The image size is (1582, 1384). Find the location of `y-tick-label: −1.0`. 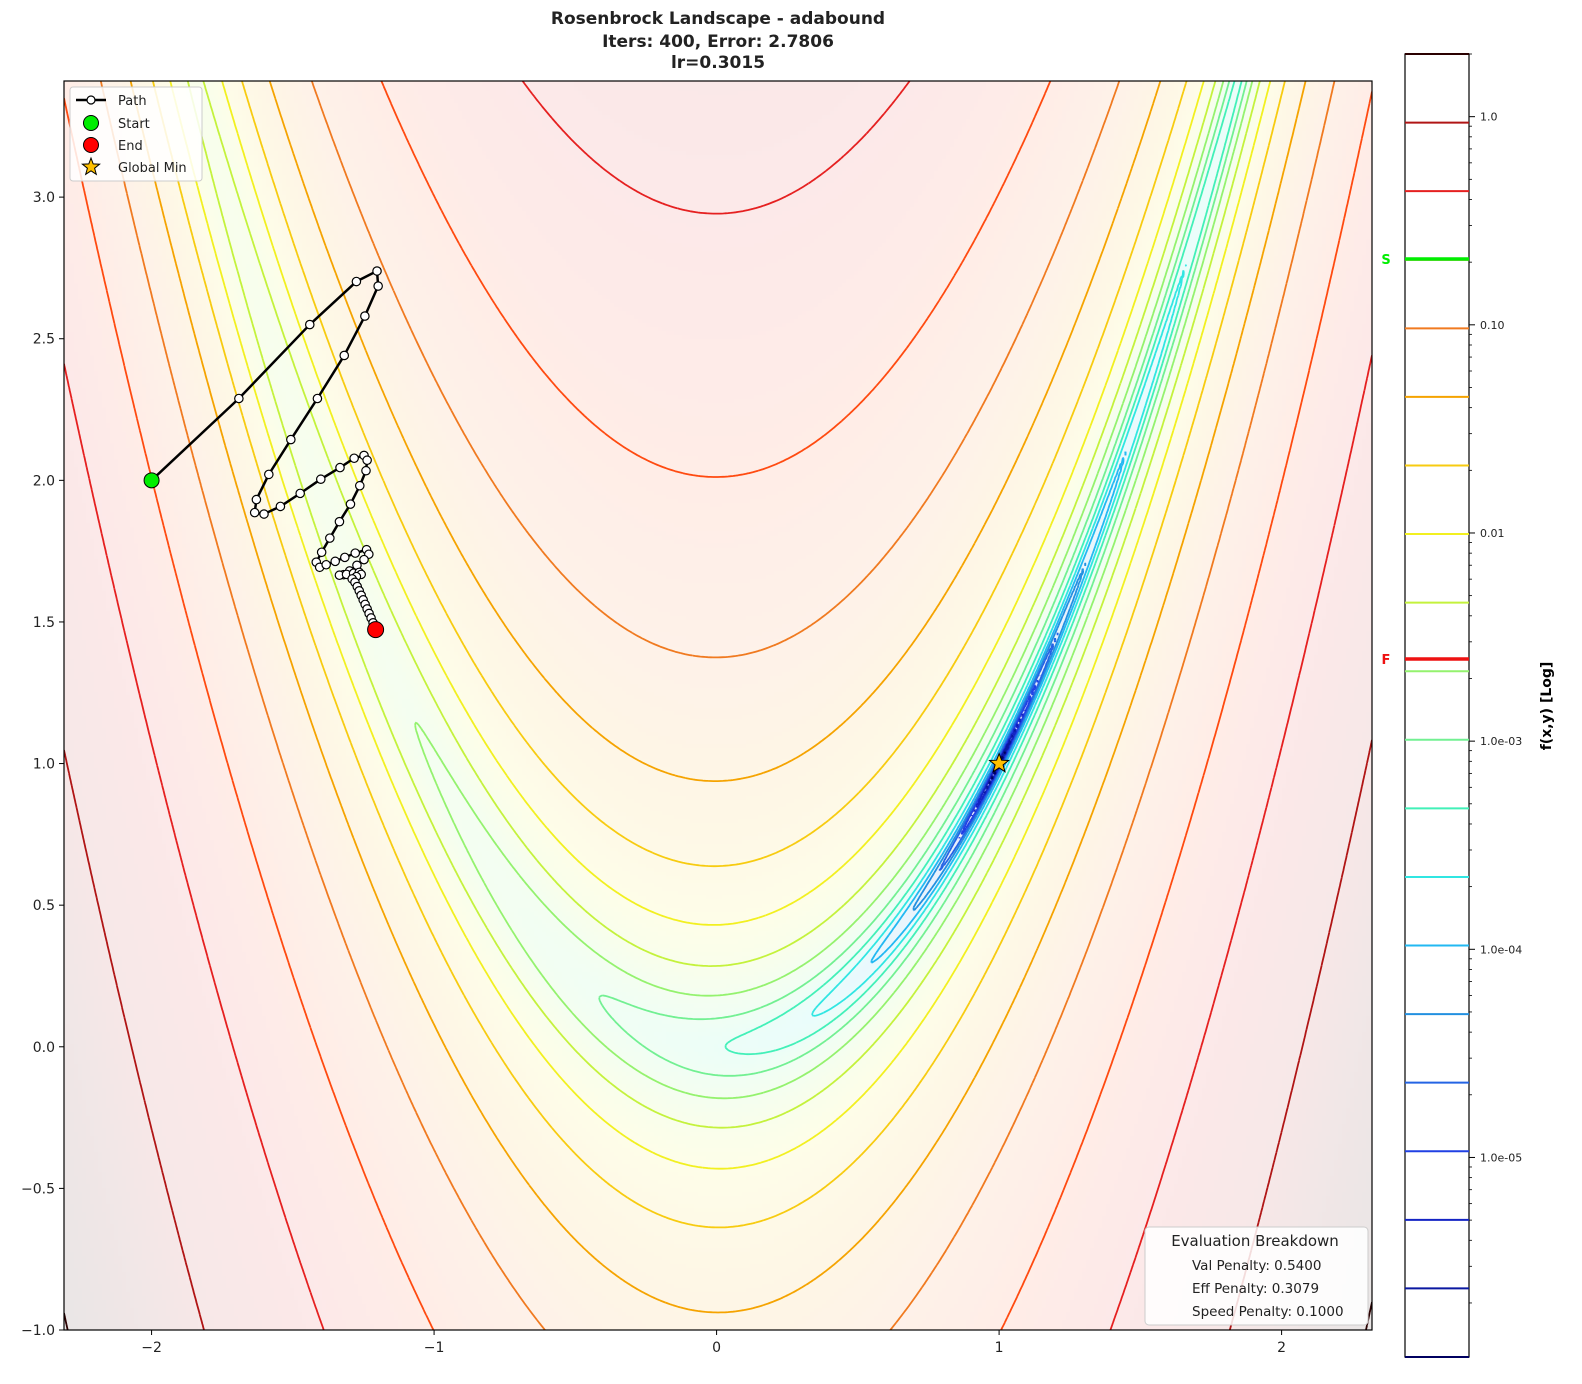

y-tick-label: −1.0 is located at coordinates (38, 1331).